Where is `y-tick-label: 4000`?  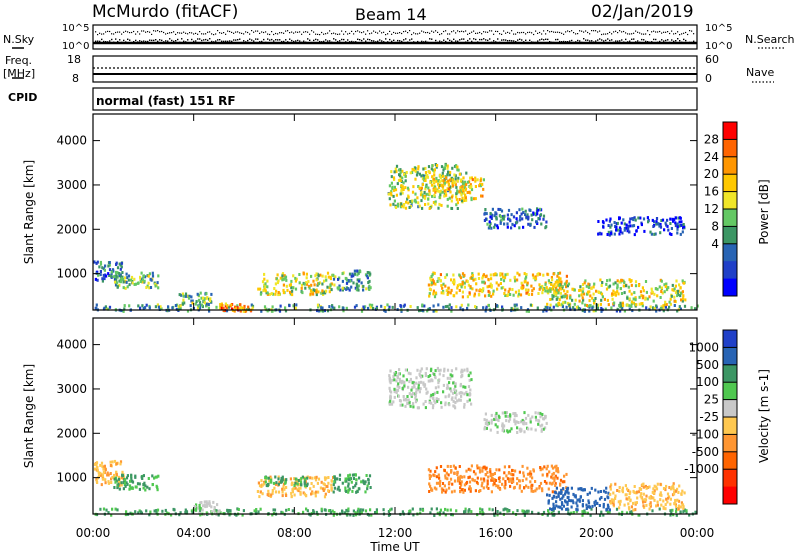 y-tick-label: 4000 is located at coordinates (71, 345).